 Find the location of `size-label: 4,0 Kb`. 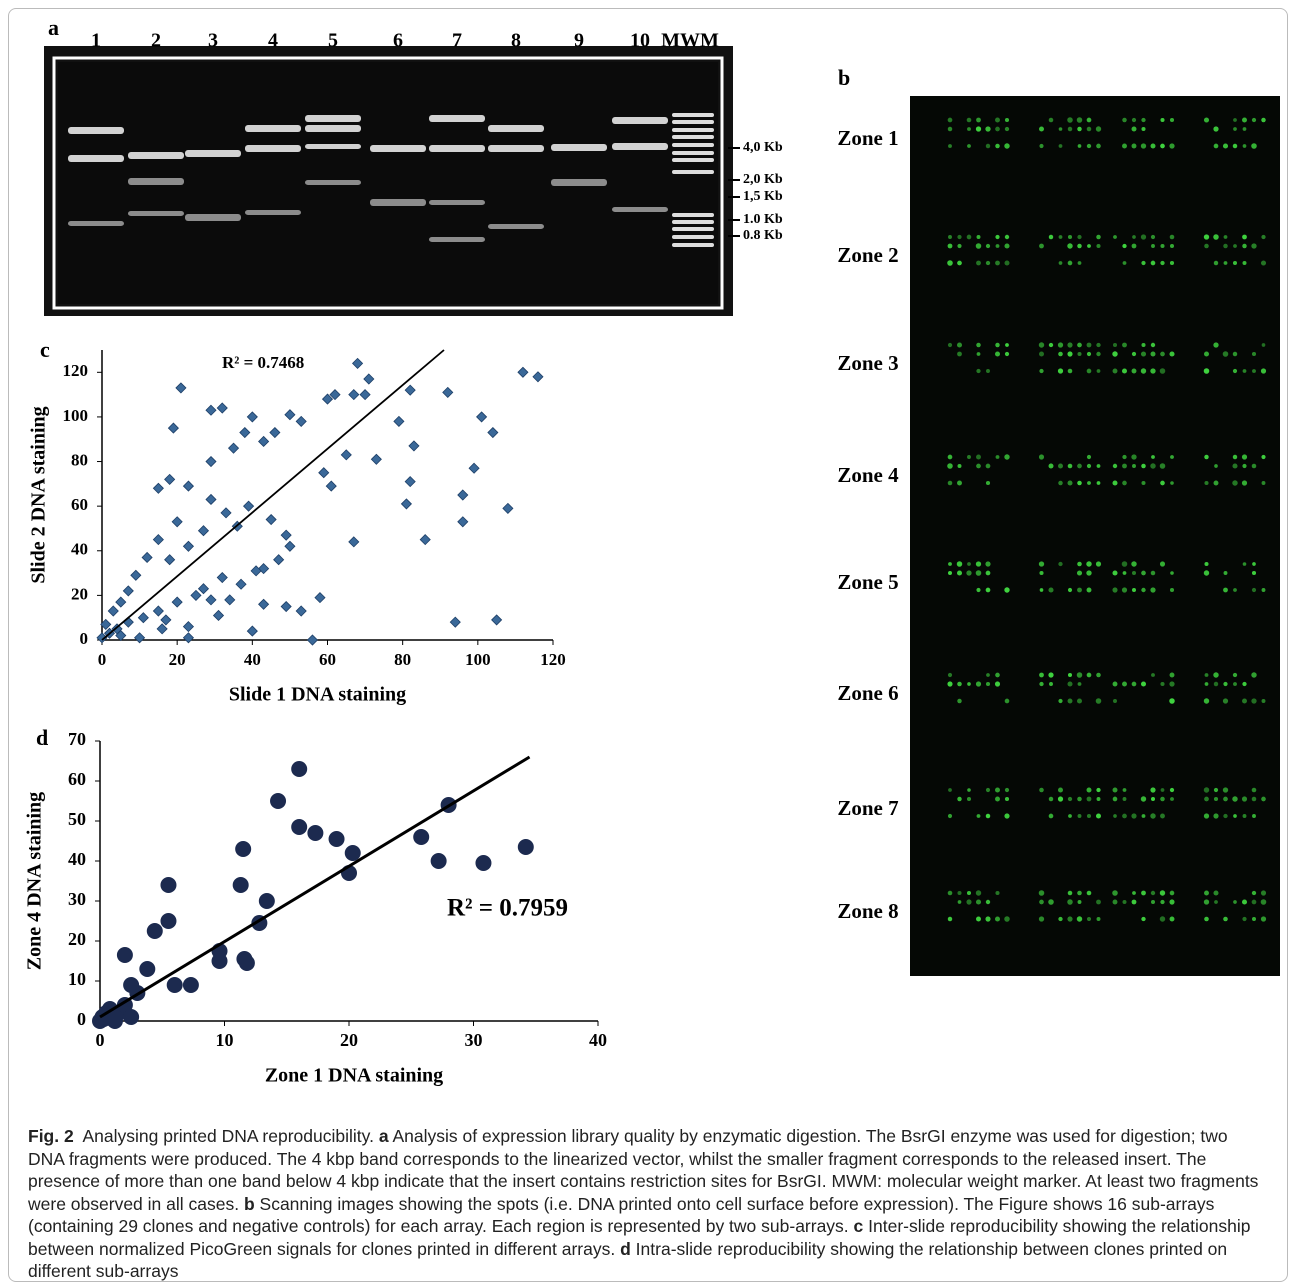

size-label: 4,0 Kb is located at coordinates (763, 147).